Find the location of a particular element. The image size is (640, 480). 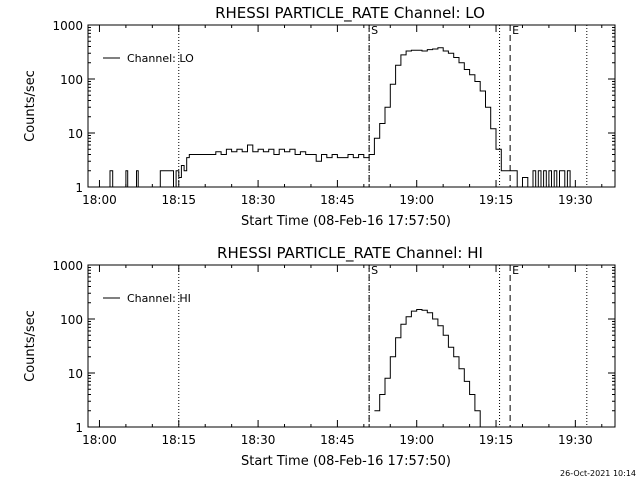

legend-label: Channel: LO is located at coordinates (160, 58).